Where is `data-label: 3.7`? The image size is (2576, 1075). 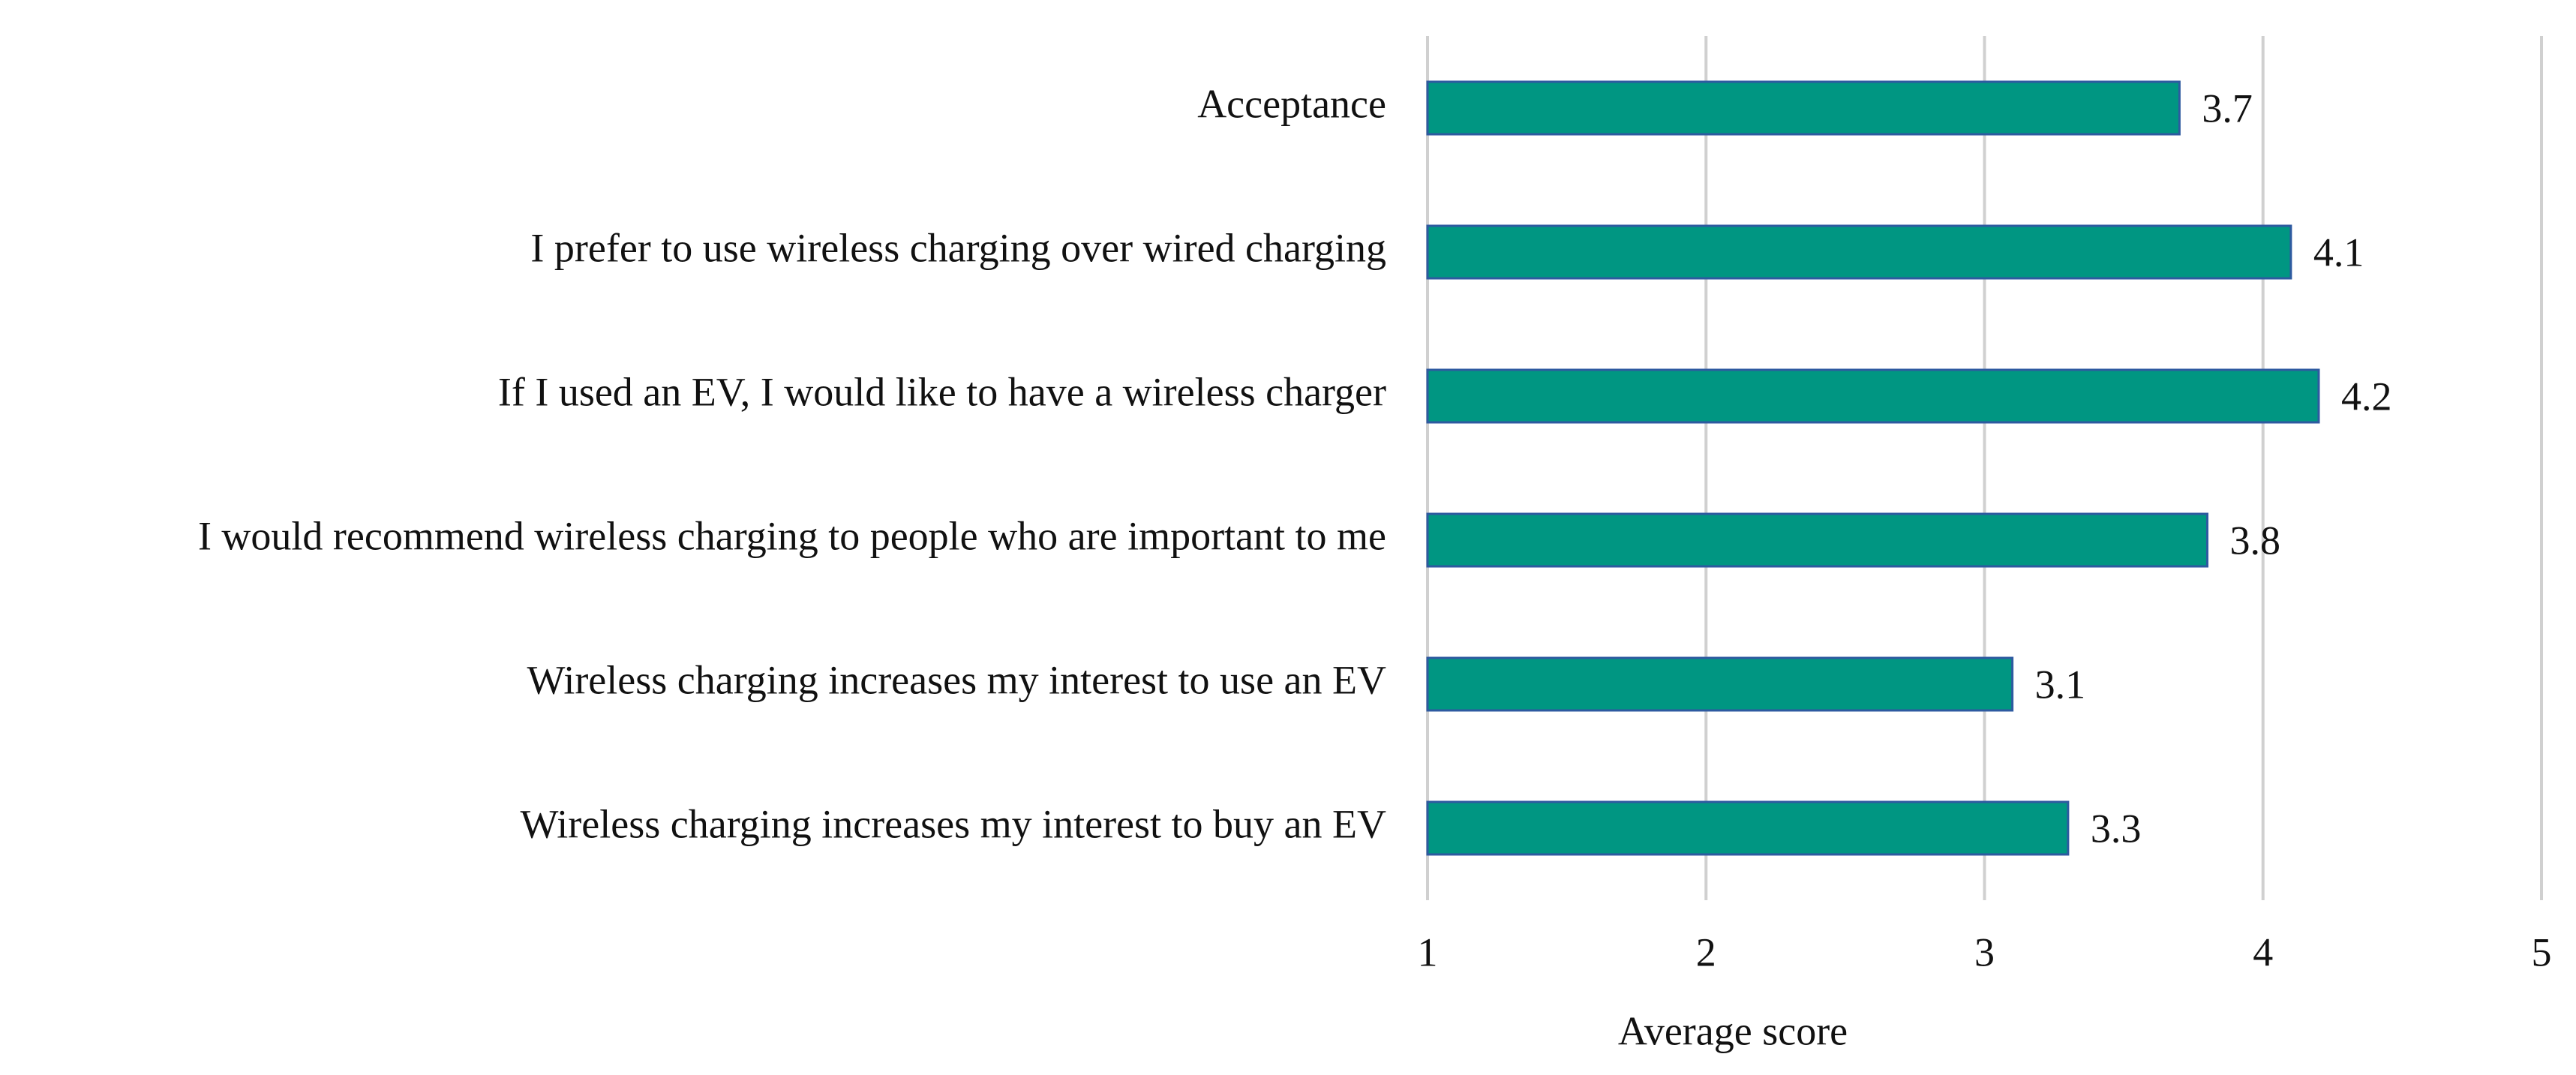
data-label: 3.7 is located at coordinates (2227, 108).